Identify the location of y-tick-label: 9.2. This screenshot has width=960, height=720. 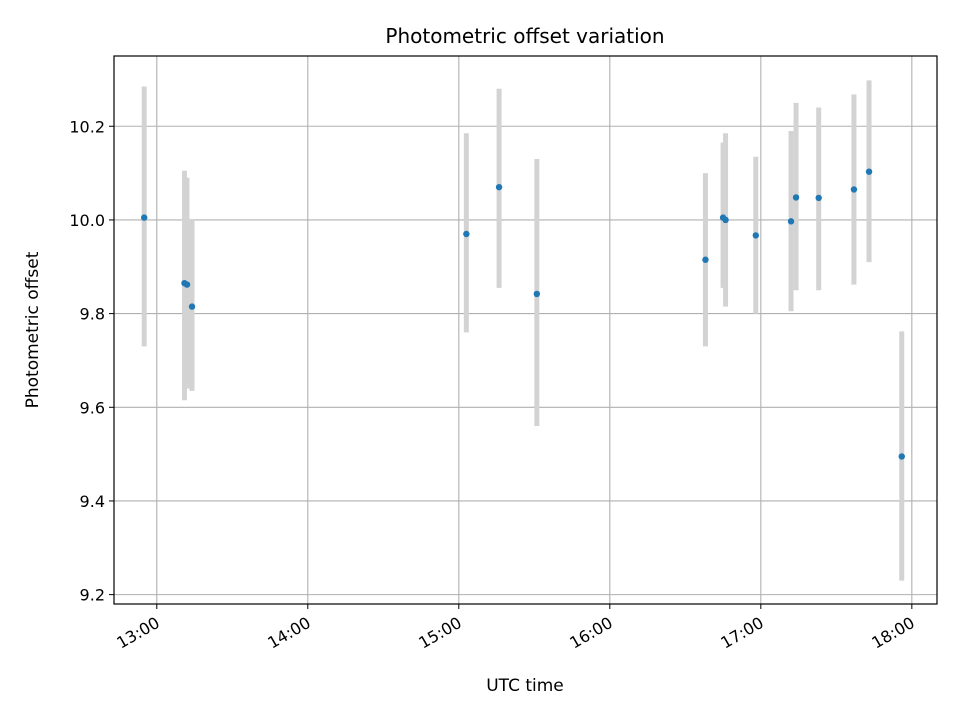
(92, 595).